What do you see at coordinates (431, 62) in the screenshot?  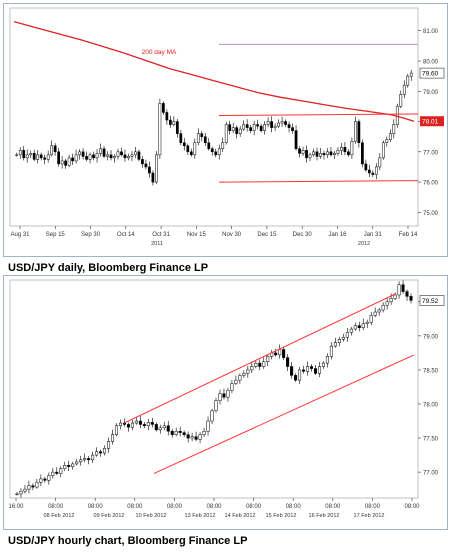 I see `y-tick-label: 80.00` at bounding box center [431, 62].